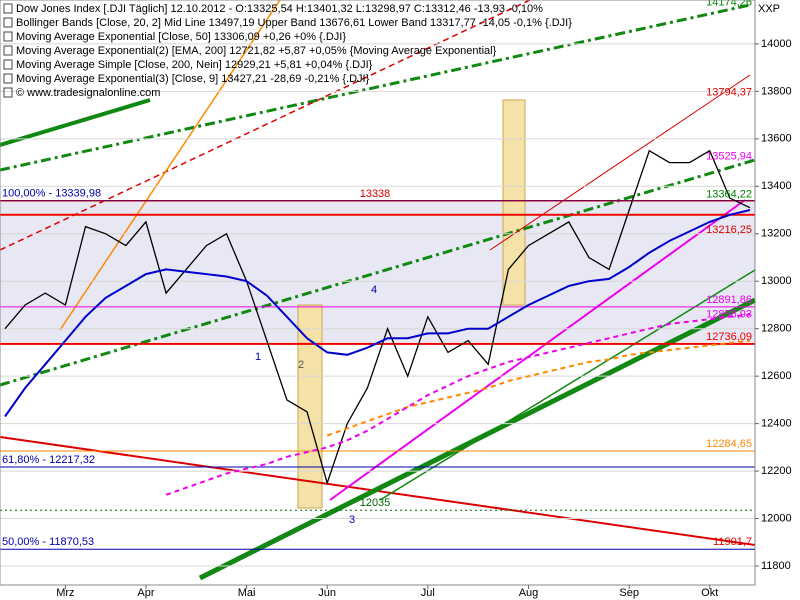 This screenshot has height=600, width=800. I want to click on y-tick-label: 12800, so click(776, 329).